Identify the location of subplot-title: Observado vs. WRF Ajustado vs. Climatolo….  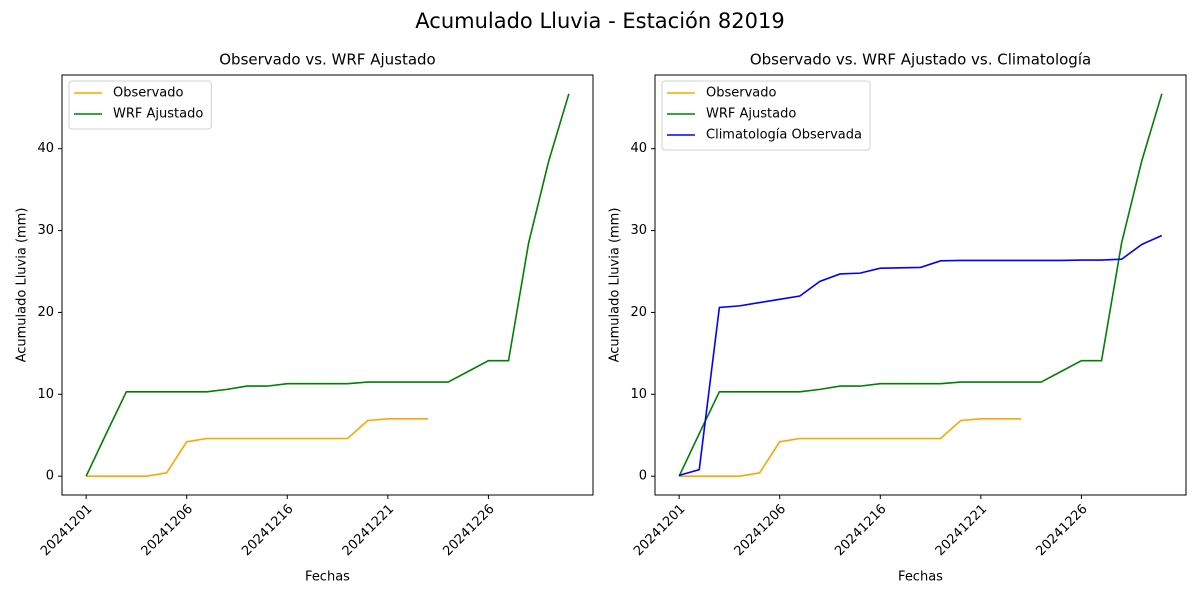
(920, 60).